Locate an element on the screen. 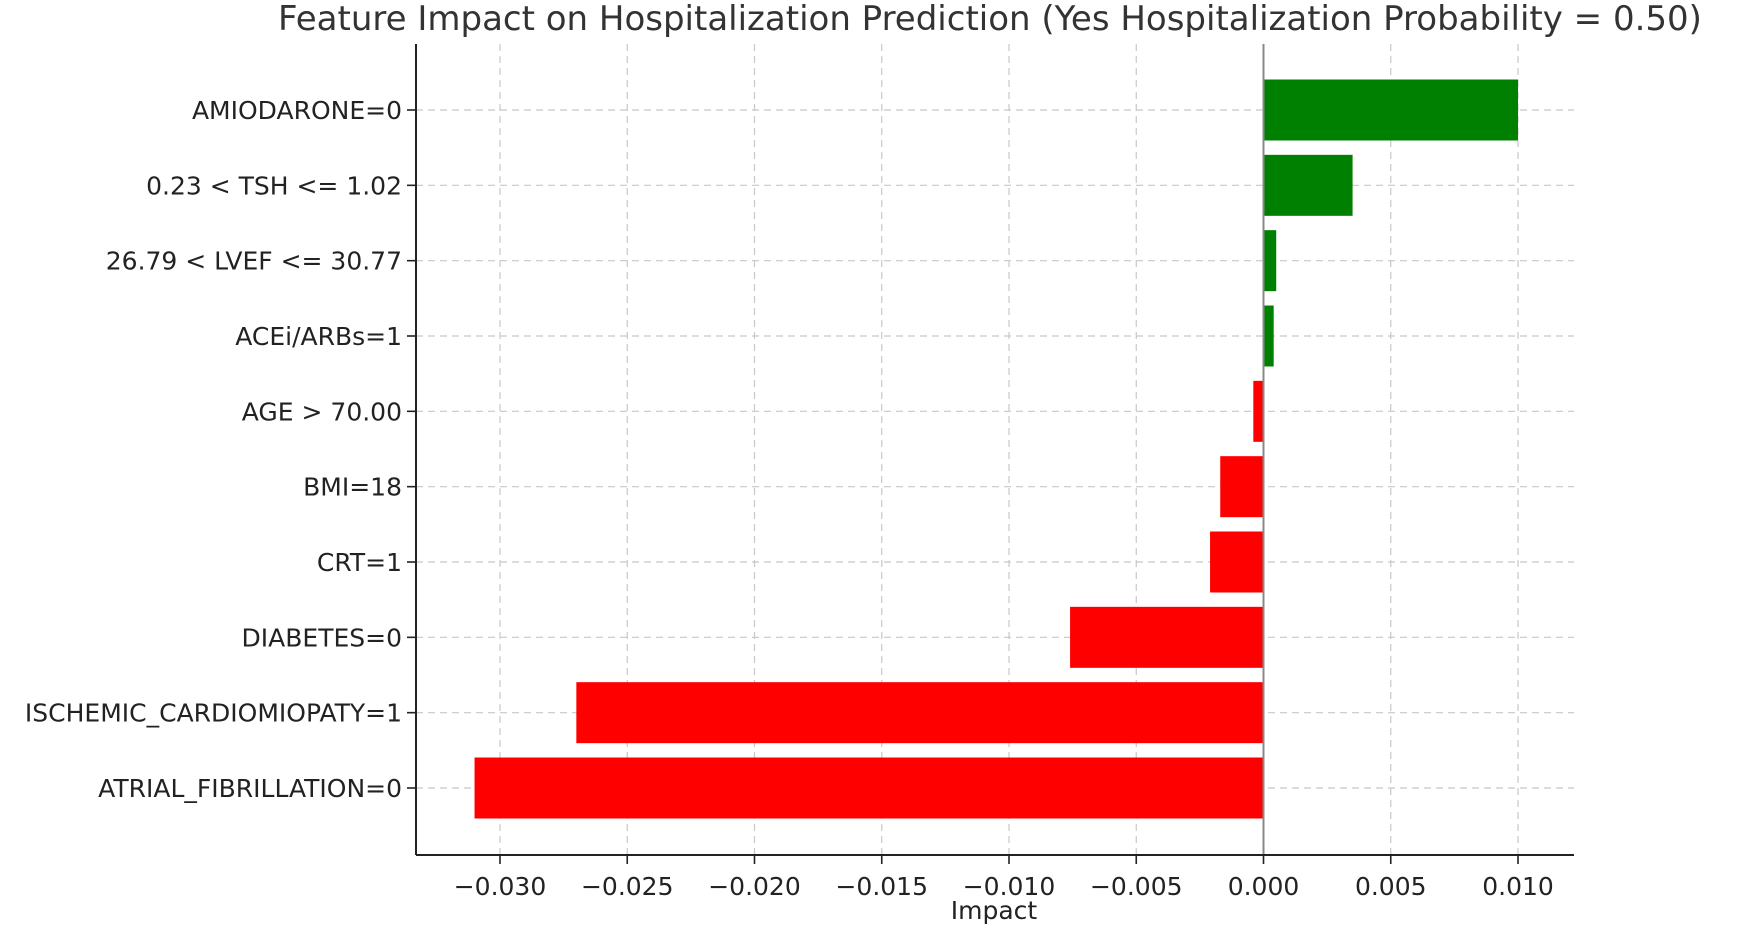  y-tick-label: 26.79 < LVEF <= 30.77 is located at coordinates (254, 261).